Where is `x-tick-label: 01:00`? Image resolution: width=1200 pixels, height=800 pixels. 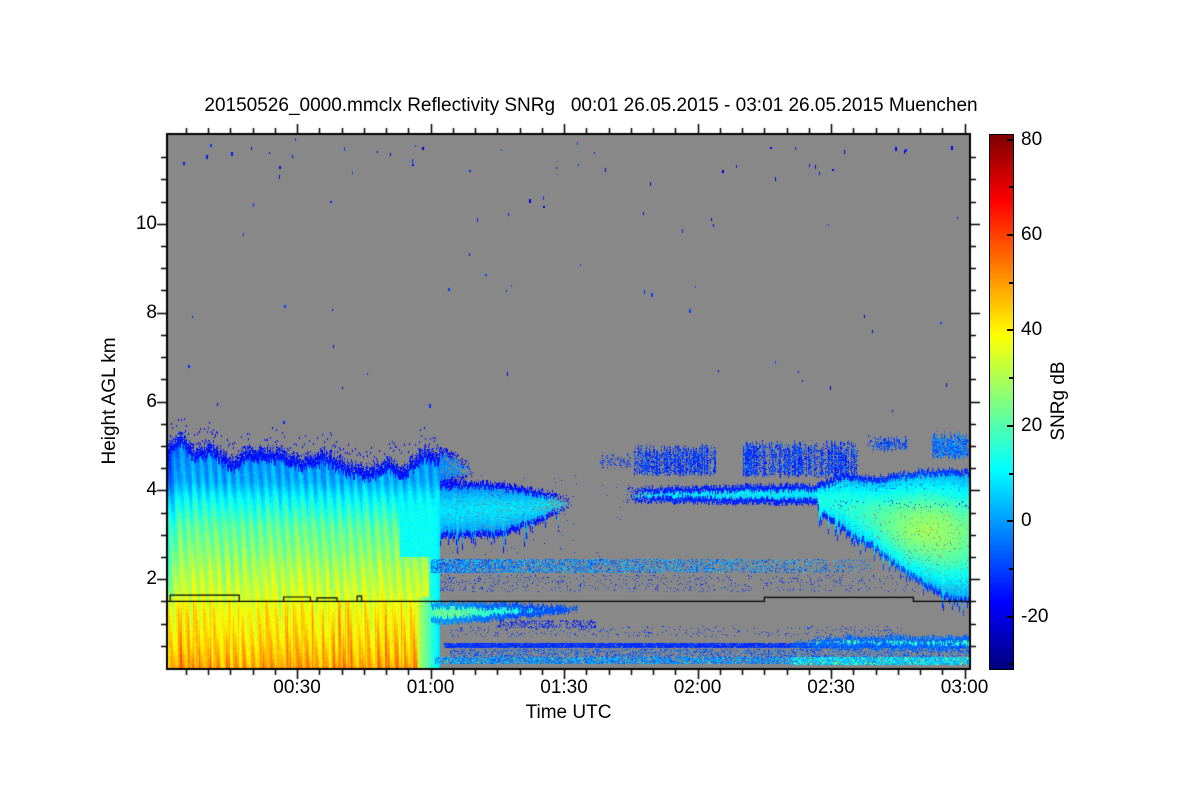 x-tick-label: 01:00 is located at coordinates (430, 687).